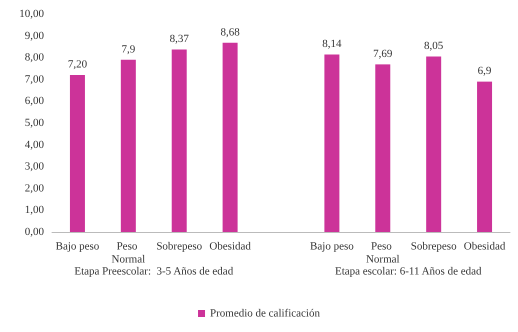 Image resolution: width=518 pixels, height=332 pixels. I want to click on y-tick-label: 2,00, so click(34, 188).